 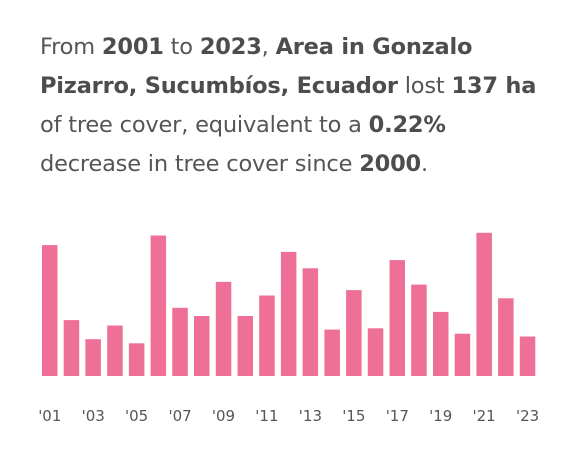 What do you see at coordinates (181, 47) in the screenshot?
I see `summary-text: to` at bounding box center [181, 47].